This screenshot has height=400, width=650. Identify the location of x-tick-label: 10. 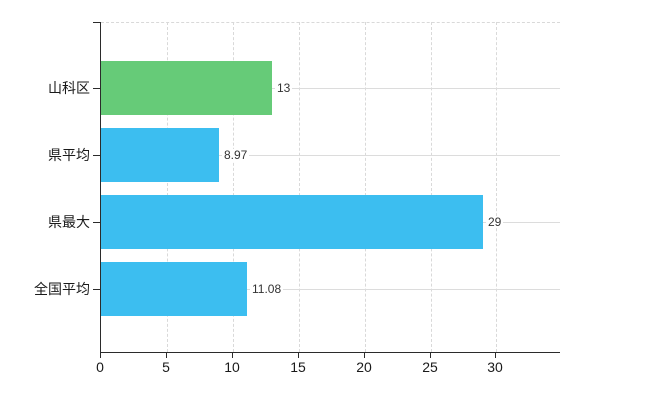
(232, 367).